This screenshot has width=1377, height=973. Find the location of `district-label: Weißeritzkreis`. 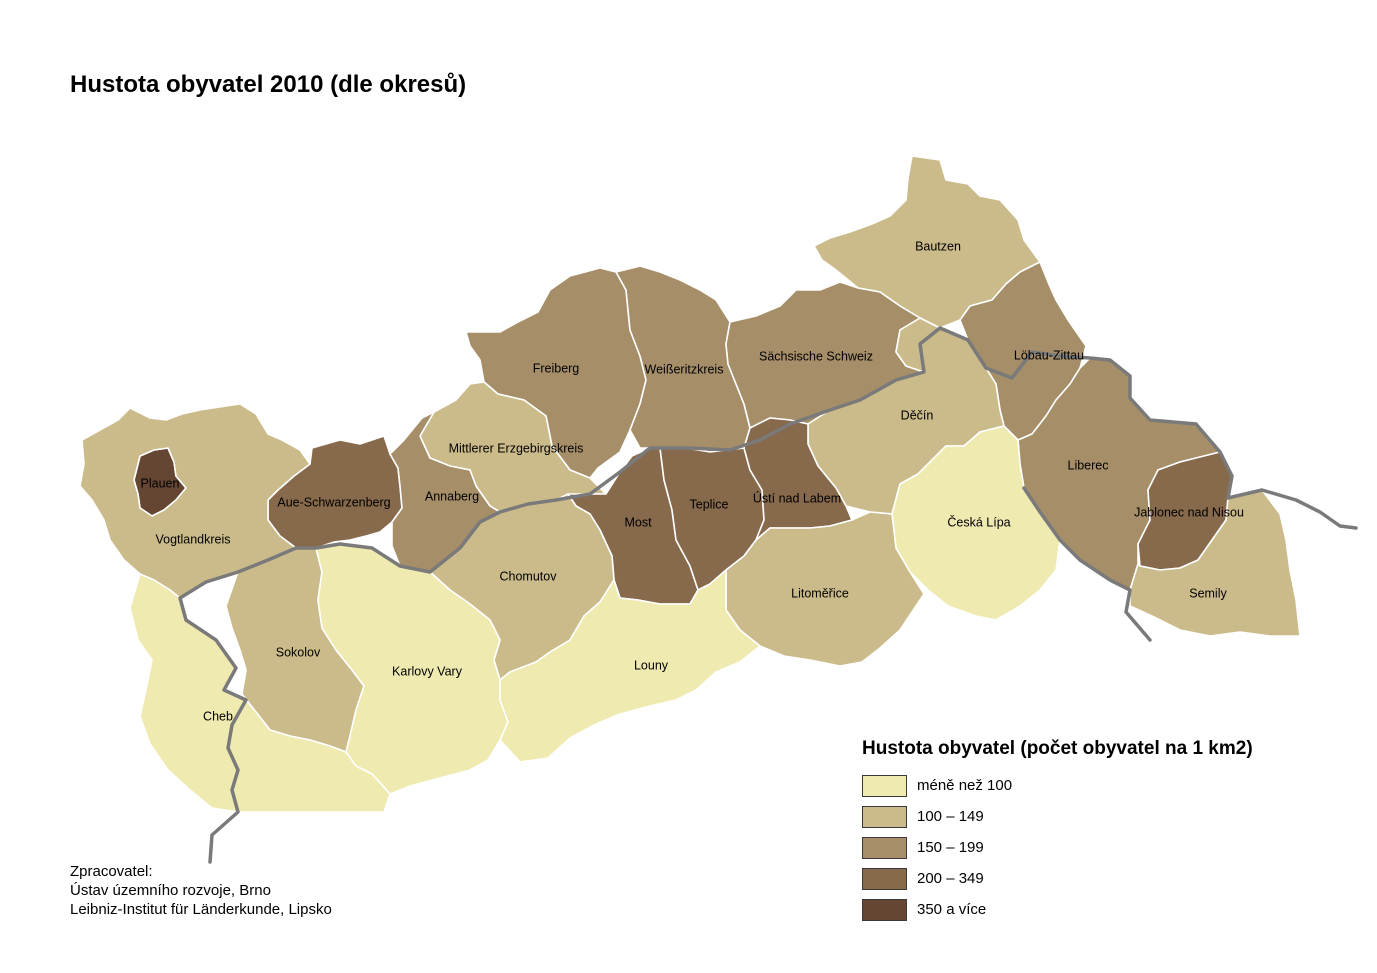

district-label: Weißeritzkreis is located at coordinates (684, 369).